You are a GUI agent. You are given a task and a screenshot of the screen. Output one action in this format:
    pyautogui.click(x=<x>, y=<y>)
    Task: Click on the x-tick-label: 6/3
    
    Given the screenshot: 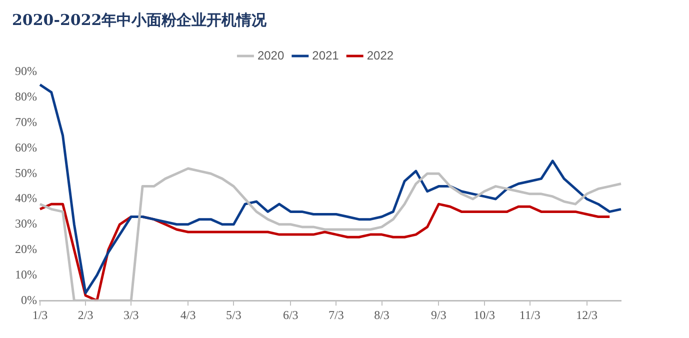 What is the action you would take?
    pyautogui.click(x=290, y=315)
    